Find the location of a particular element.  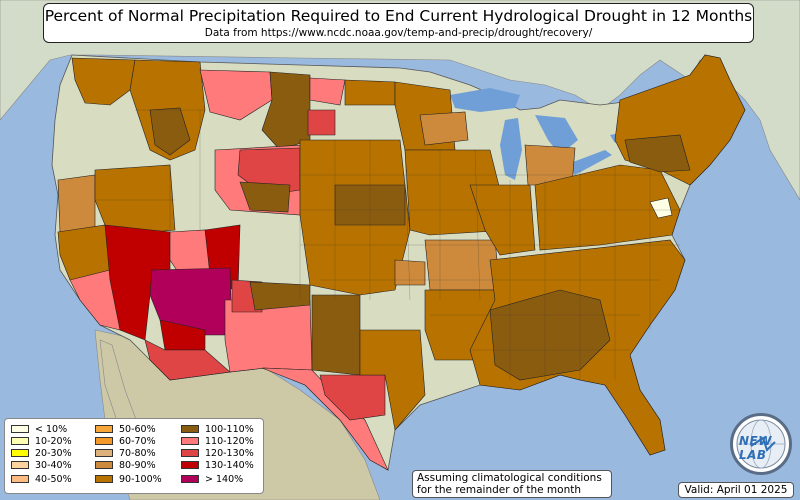

region-80-90-wi is located at coordinates (444, 128).